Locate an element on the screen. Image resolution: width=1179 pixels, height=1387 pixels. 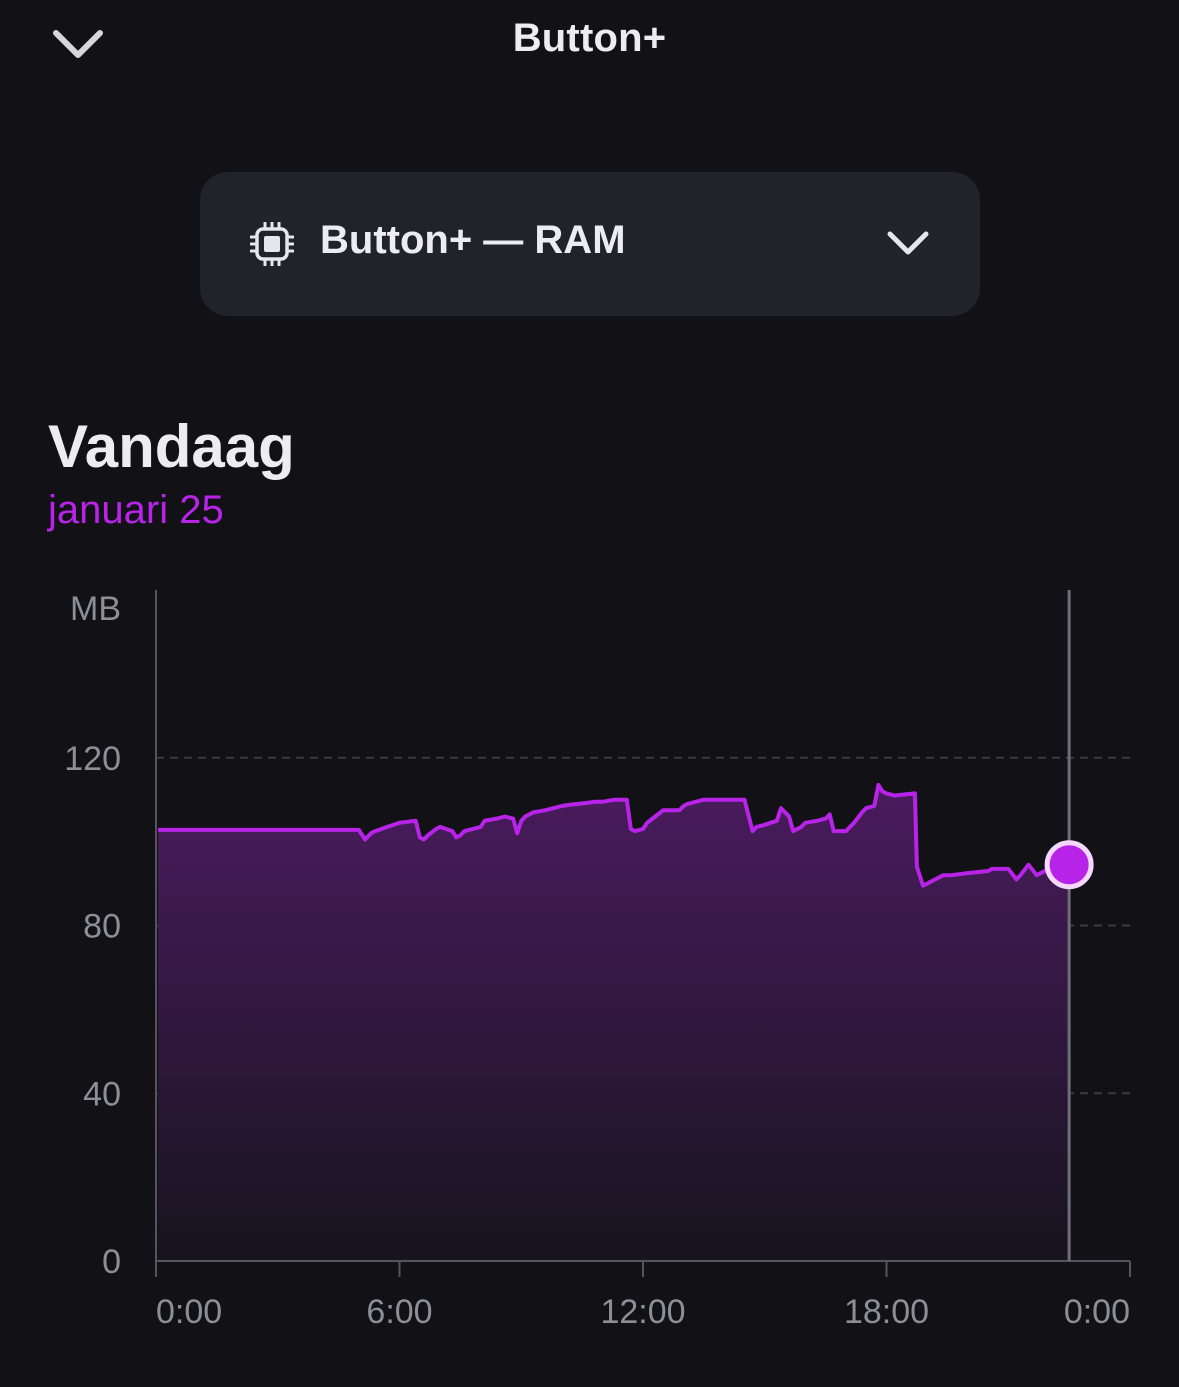
x-tick-label: 18:00 is located at coordinates (886, 1312).